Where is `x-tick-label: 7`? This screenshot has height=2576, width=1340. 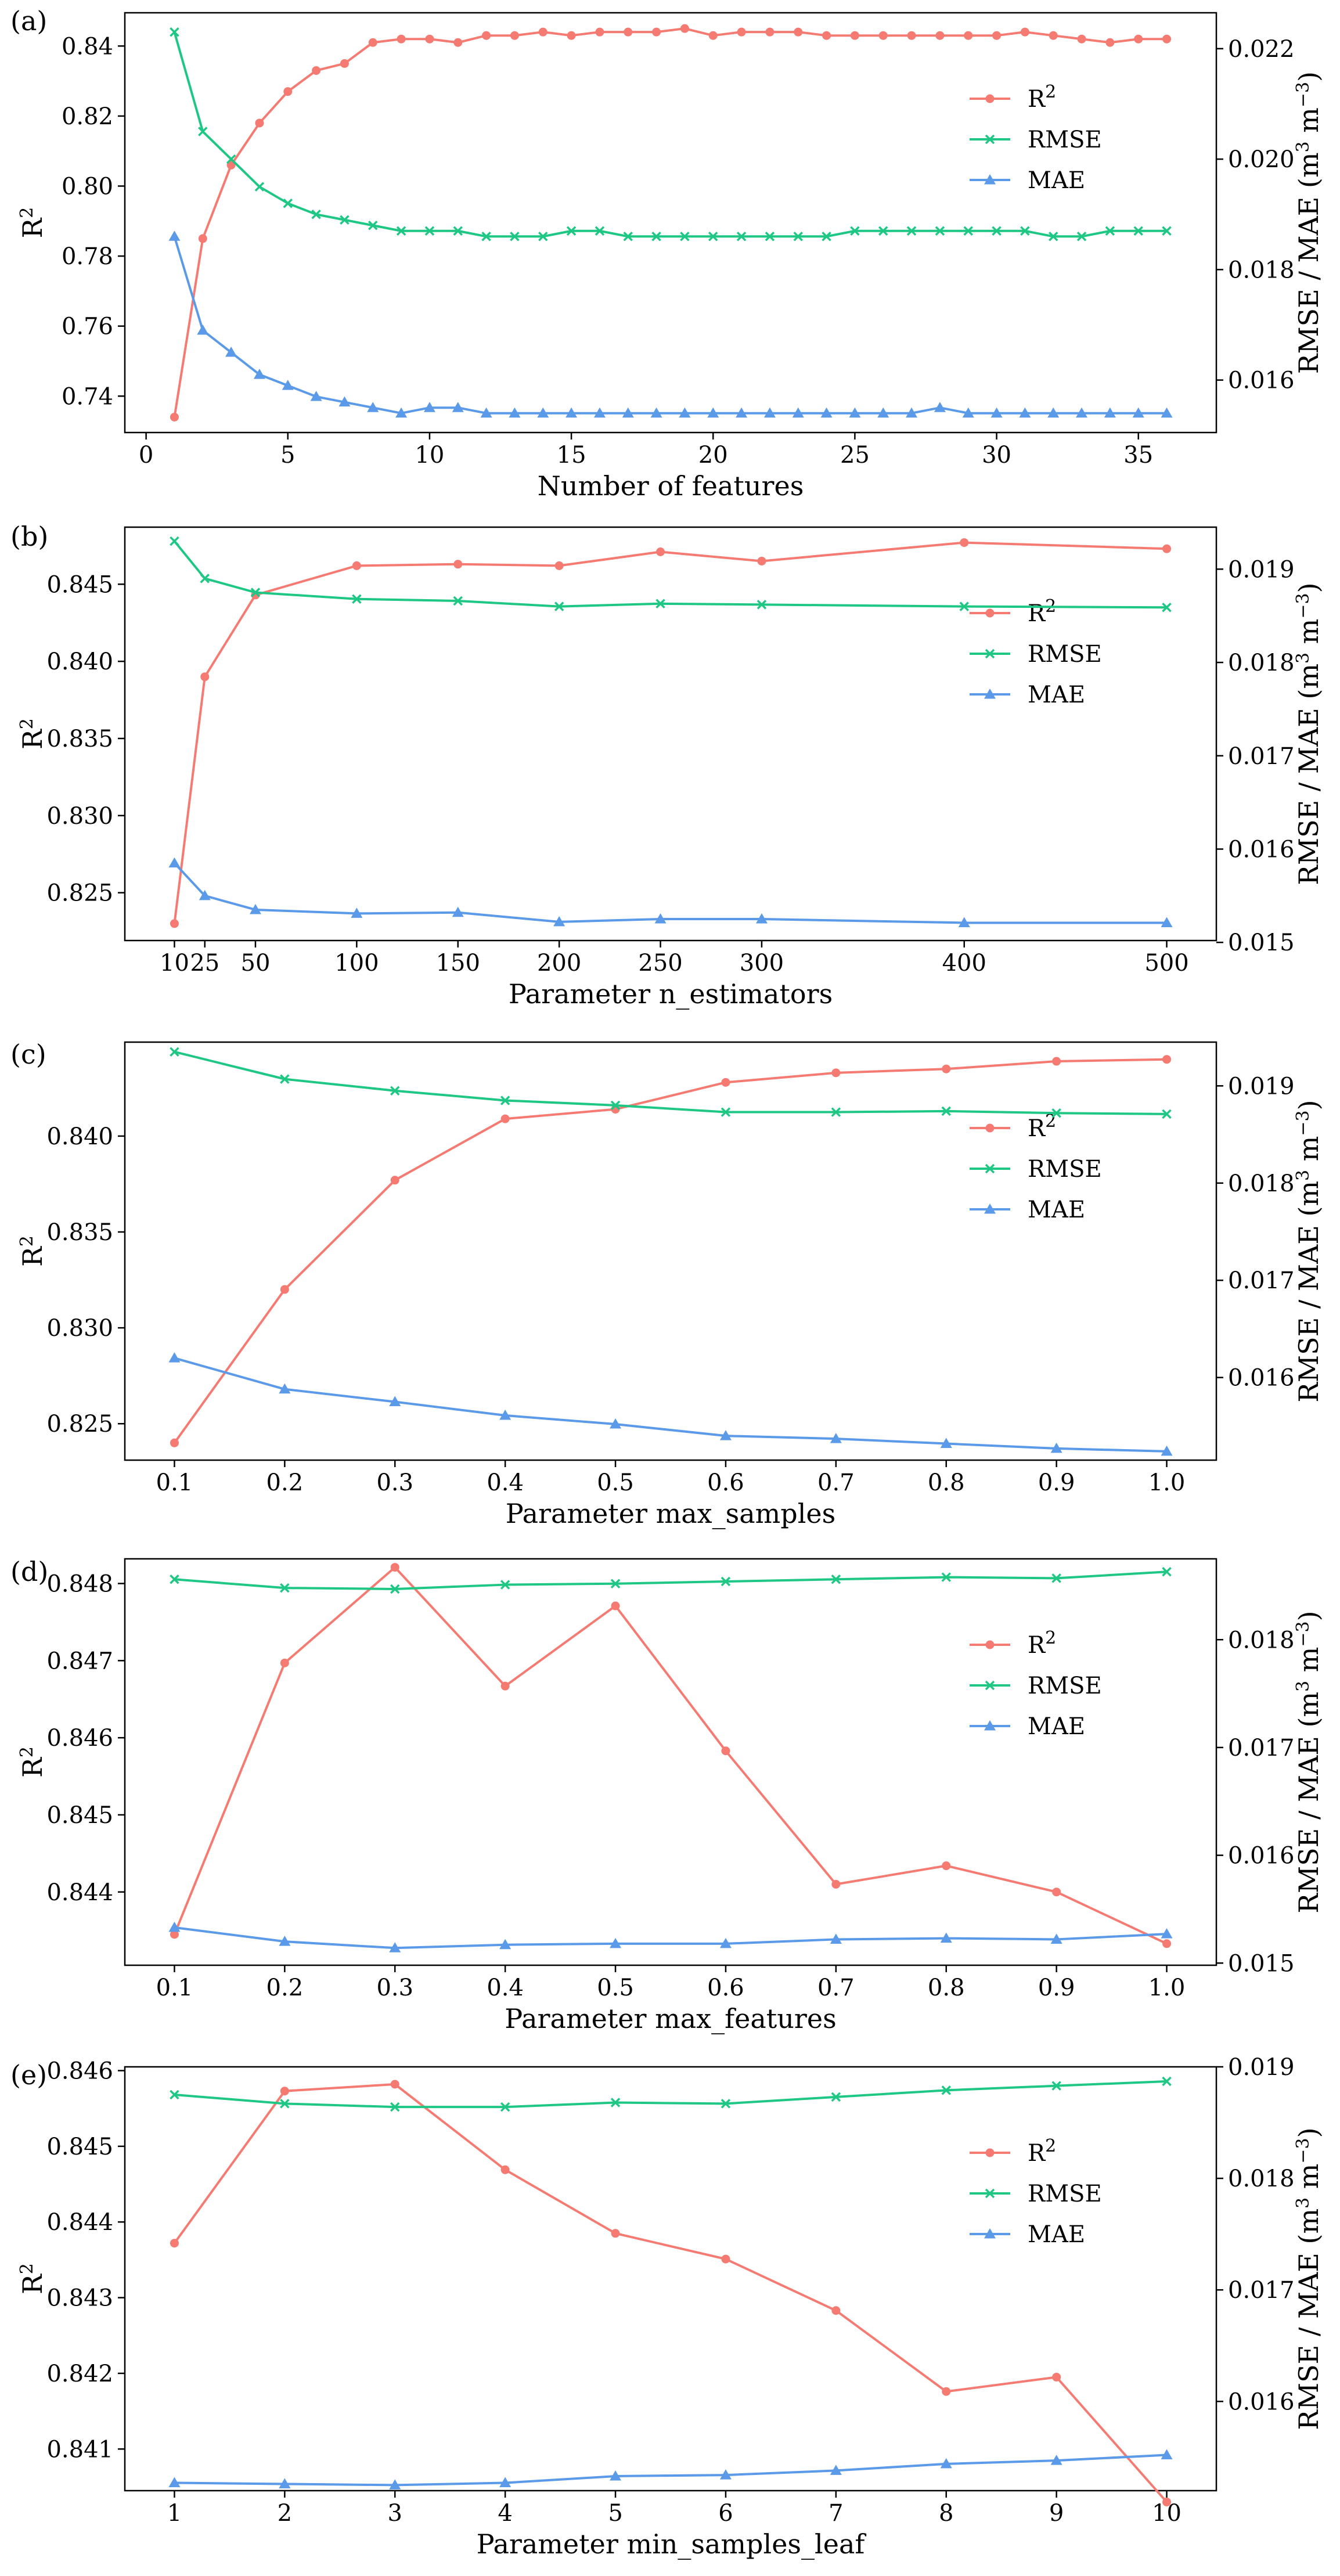
x-tick-label: 7 is located at coordinates (836, 2513).